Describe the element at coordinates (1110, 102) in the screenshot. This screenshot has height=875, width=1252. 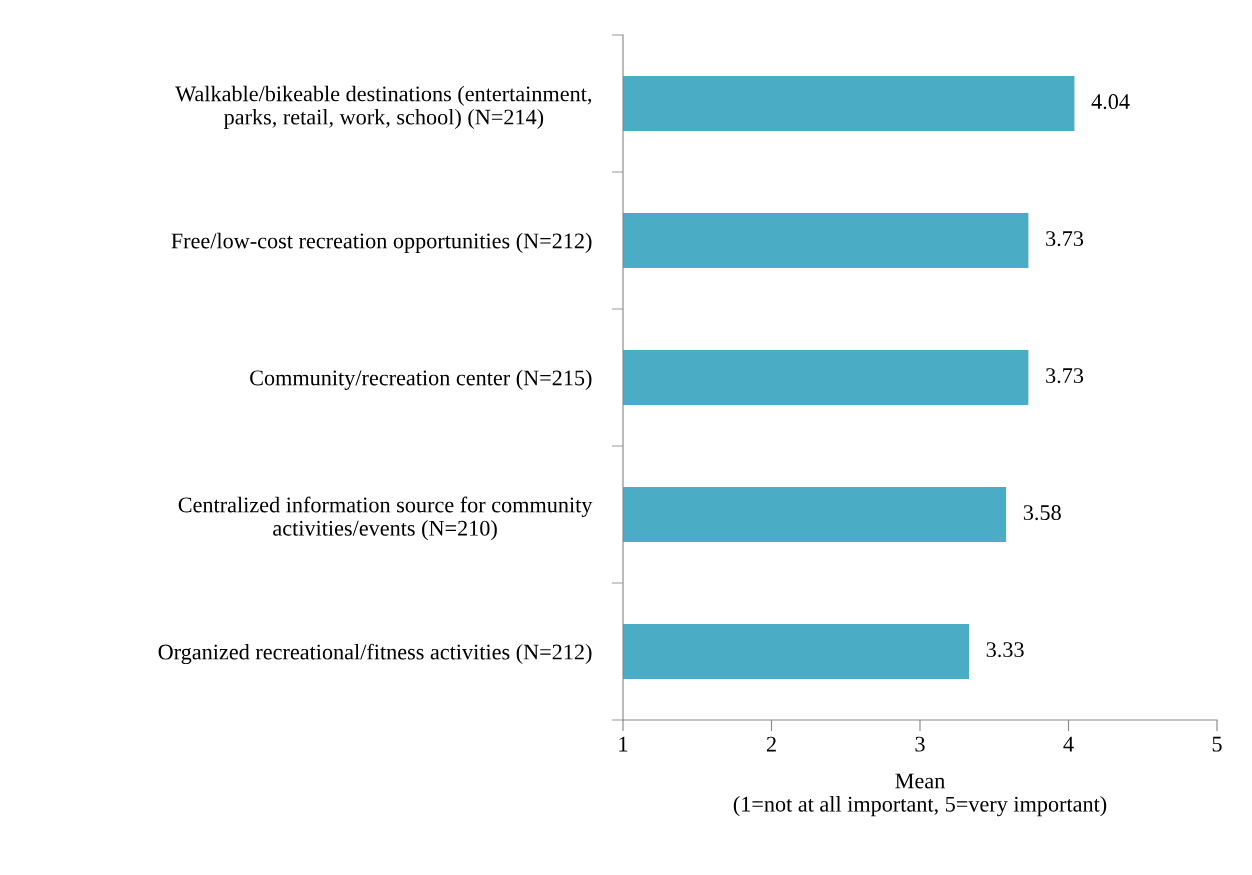
I see `data-label: 4.04` at that location.